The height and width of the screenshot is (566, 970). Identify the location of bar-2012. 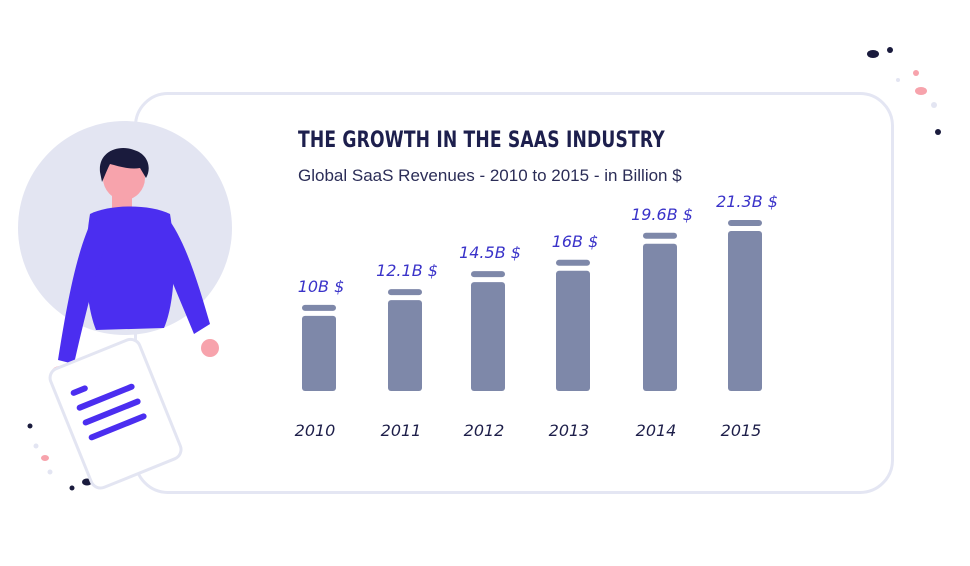
(488, 336).